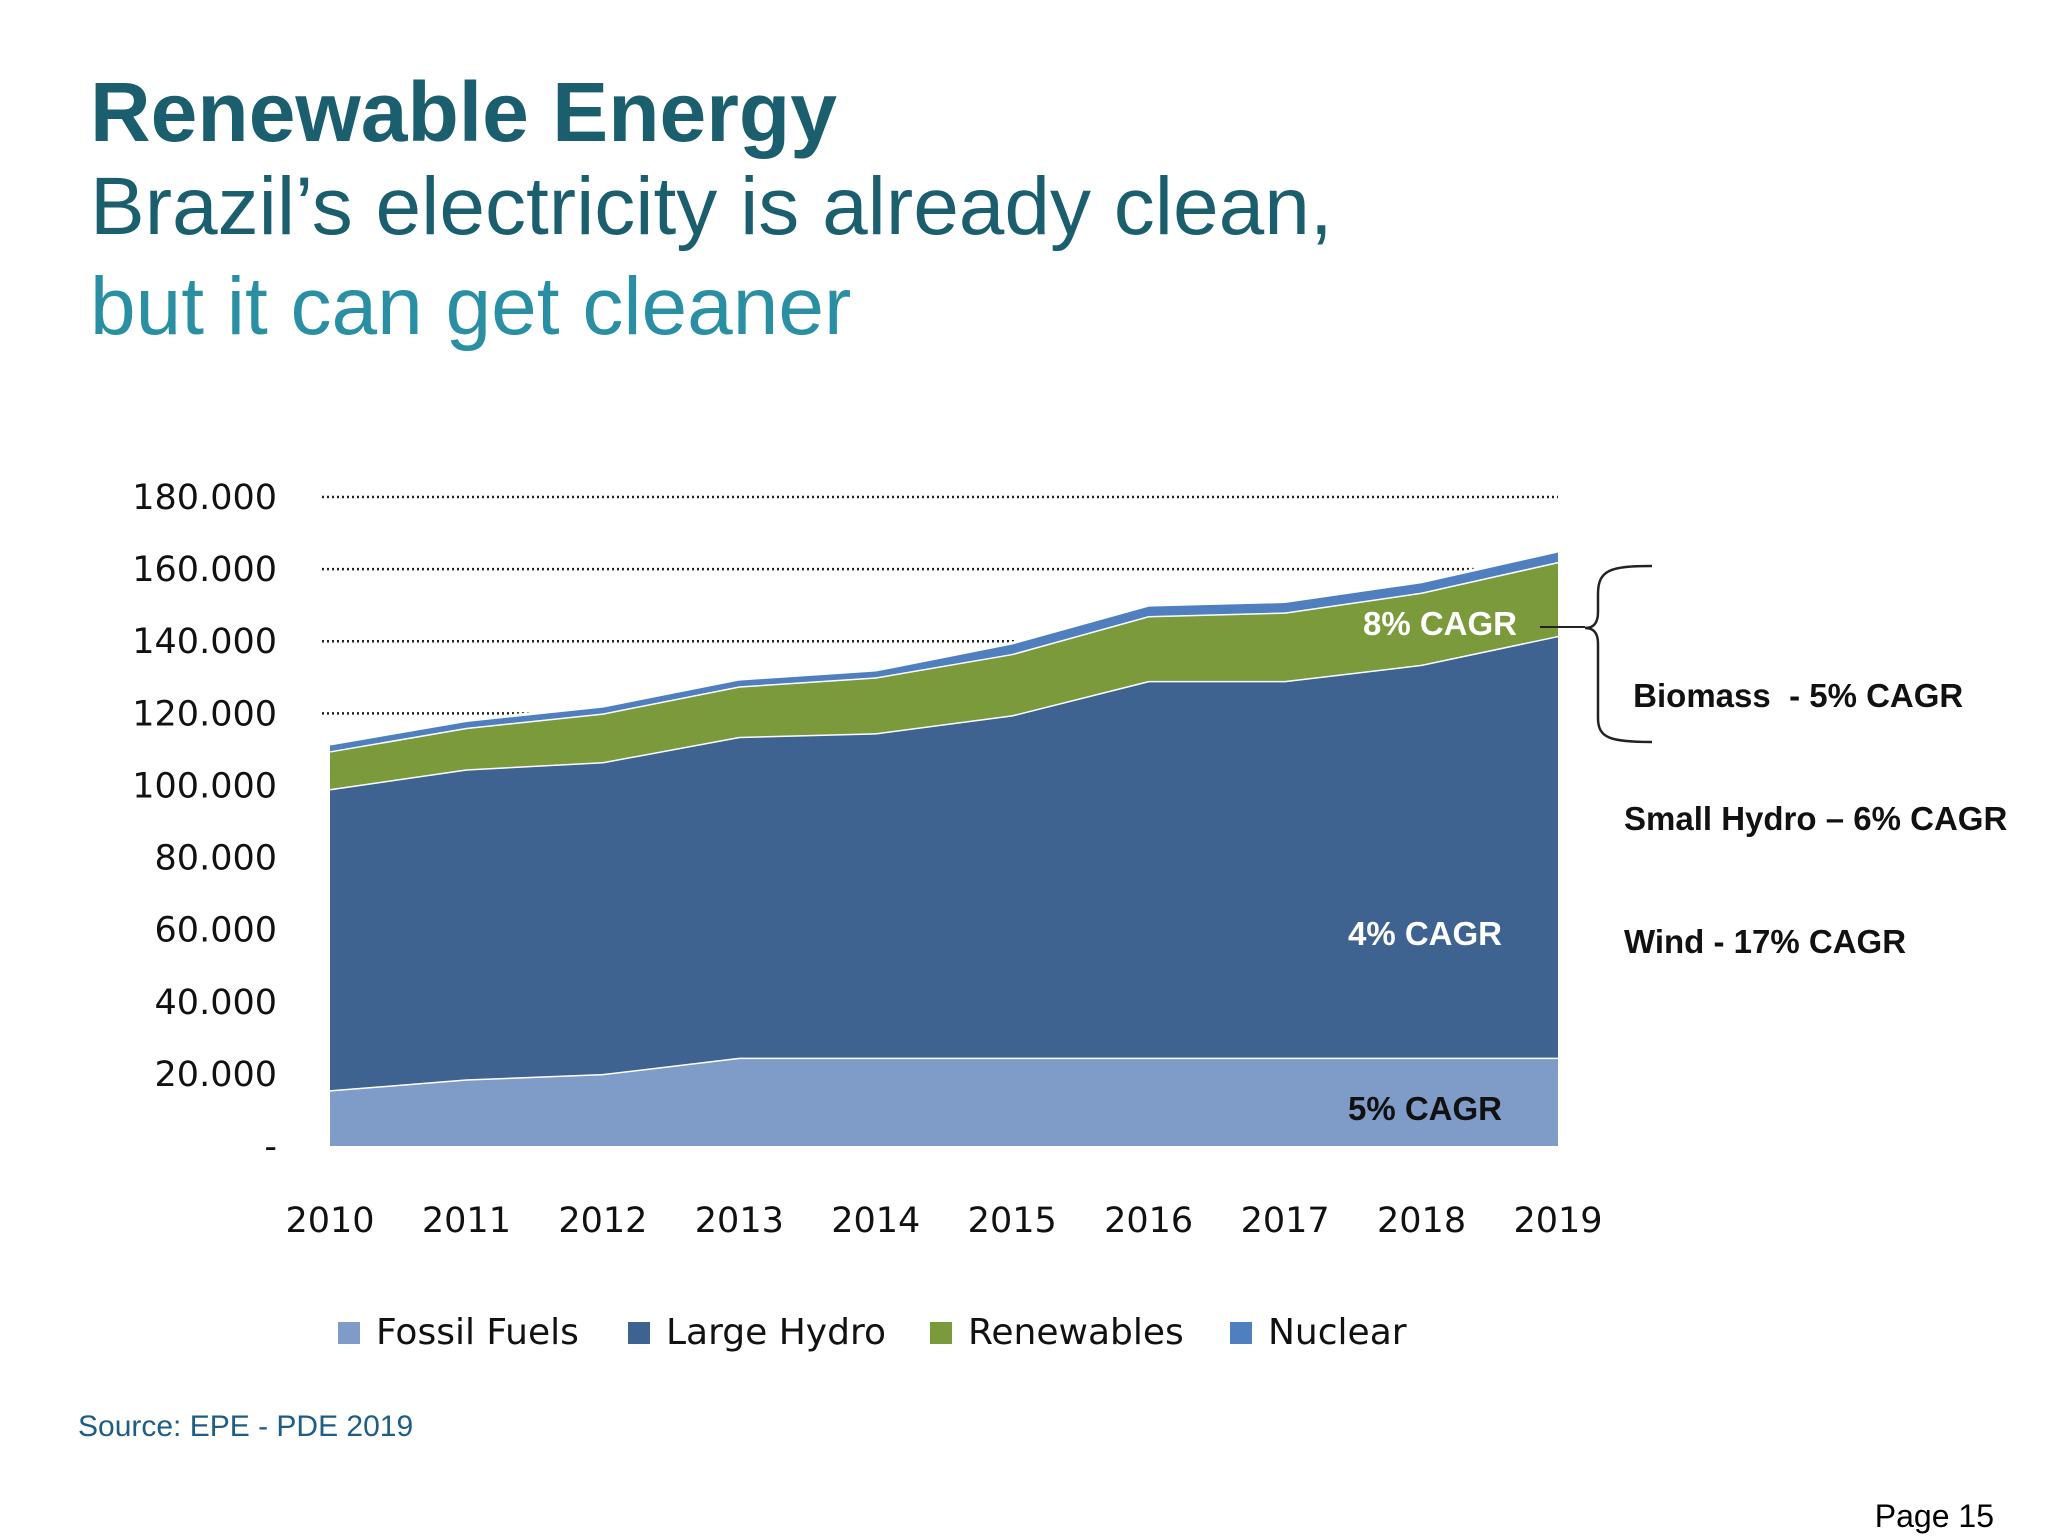 The height and width of the screenshot is (1536, 2048). What do you see at coordinates (204, 714) in the screenshot?
I see `y-tick-label: 120.000` at bounding box center [204, 714].